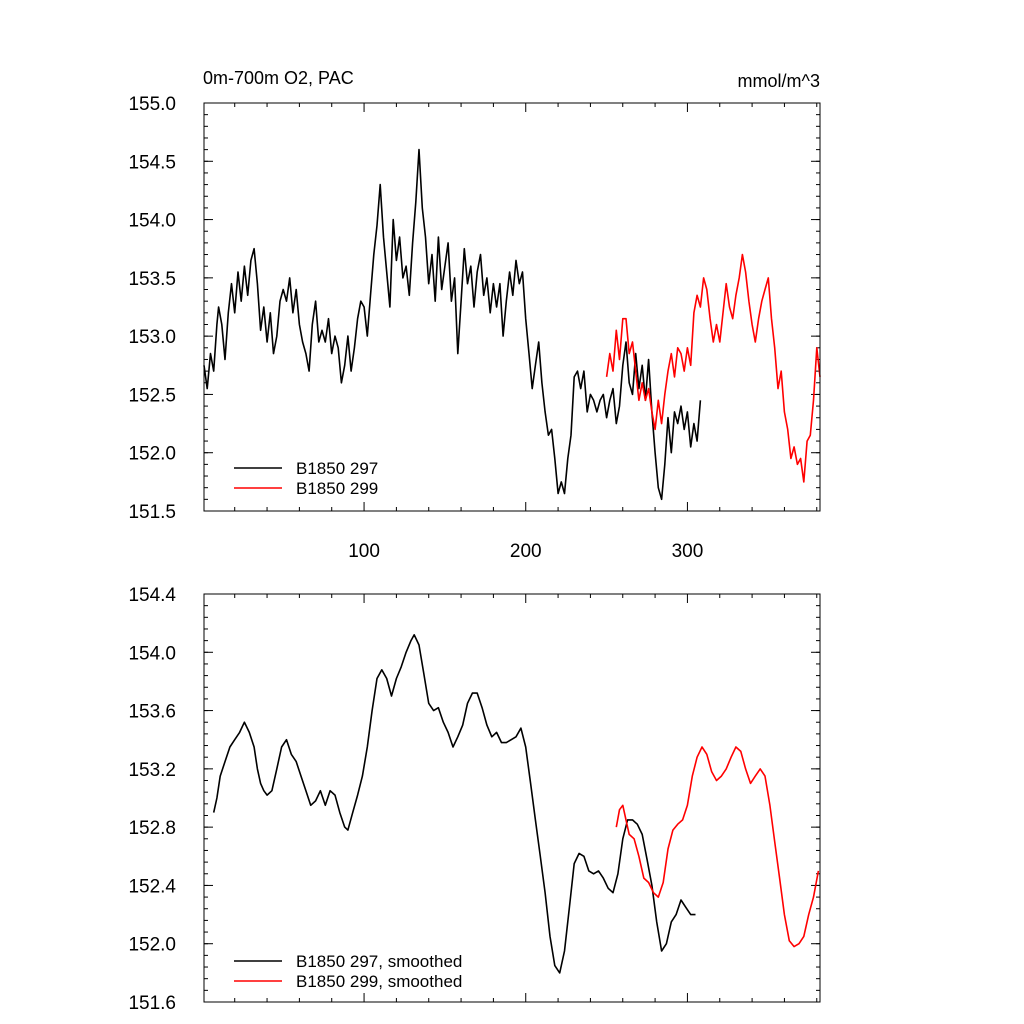 This screenshot has height=1024, width=1024. Describe the element at coordinates (152, 279) in the screenshot. I see `y-tick-label: 153.5` at that location.